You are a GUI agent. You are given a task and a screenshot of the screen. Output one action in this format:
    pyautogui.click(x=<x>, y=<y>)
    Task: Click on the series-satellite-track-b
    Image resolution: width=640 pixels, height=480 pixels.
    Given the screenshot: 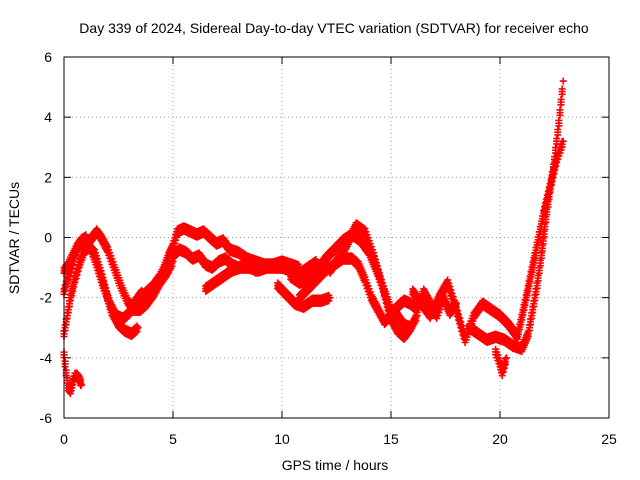 What is the action you would take?
    pyautogui.click(x=101, y=290)
    